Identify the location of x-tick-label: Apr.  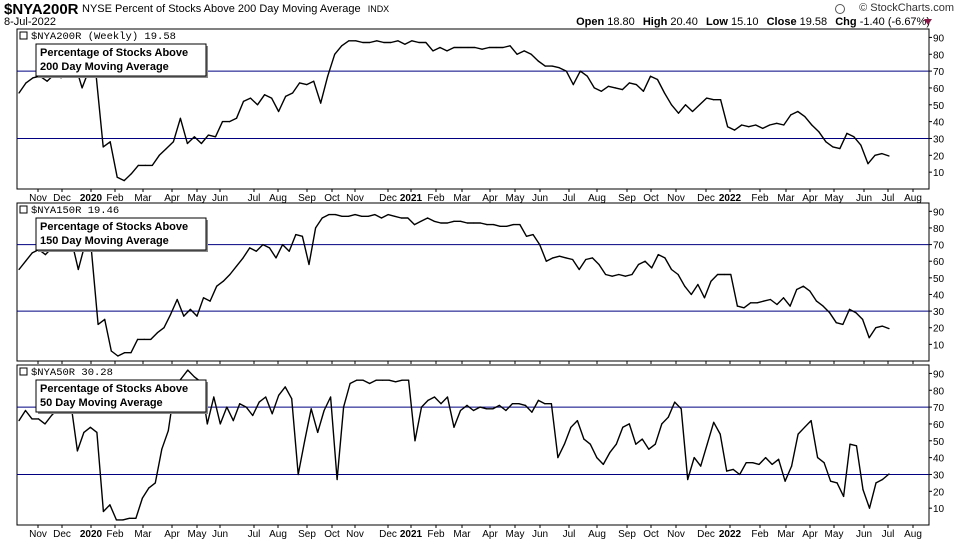
(490, 534).